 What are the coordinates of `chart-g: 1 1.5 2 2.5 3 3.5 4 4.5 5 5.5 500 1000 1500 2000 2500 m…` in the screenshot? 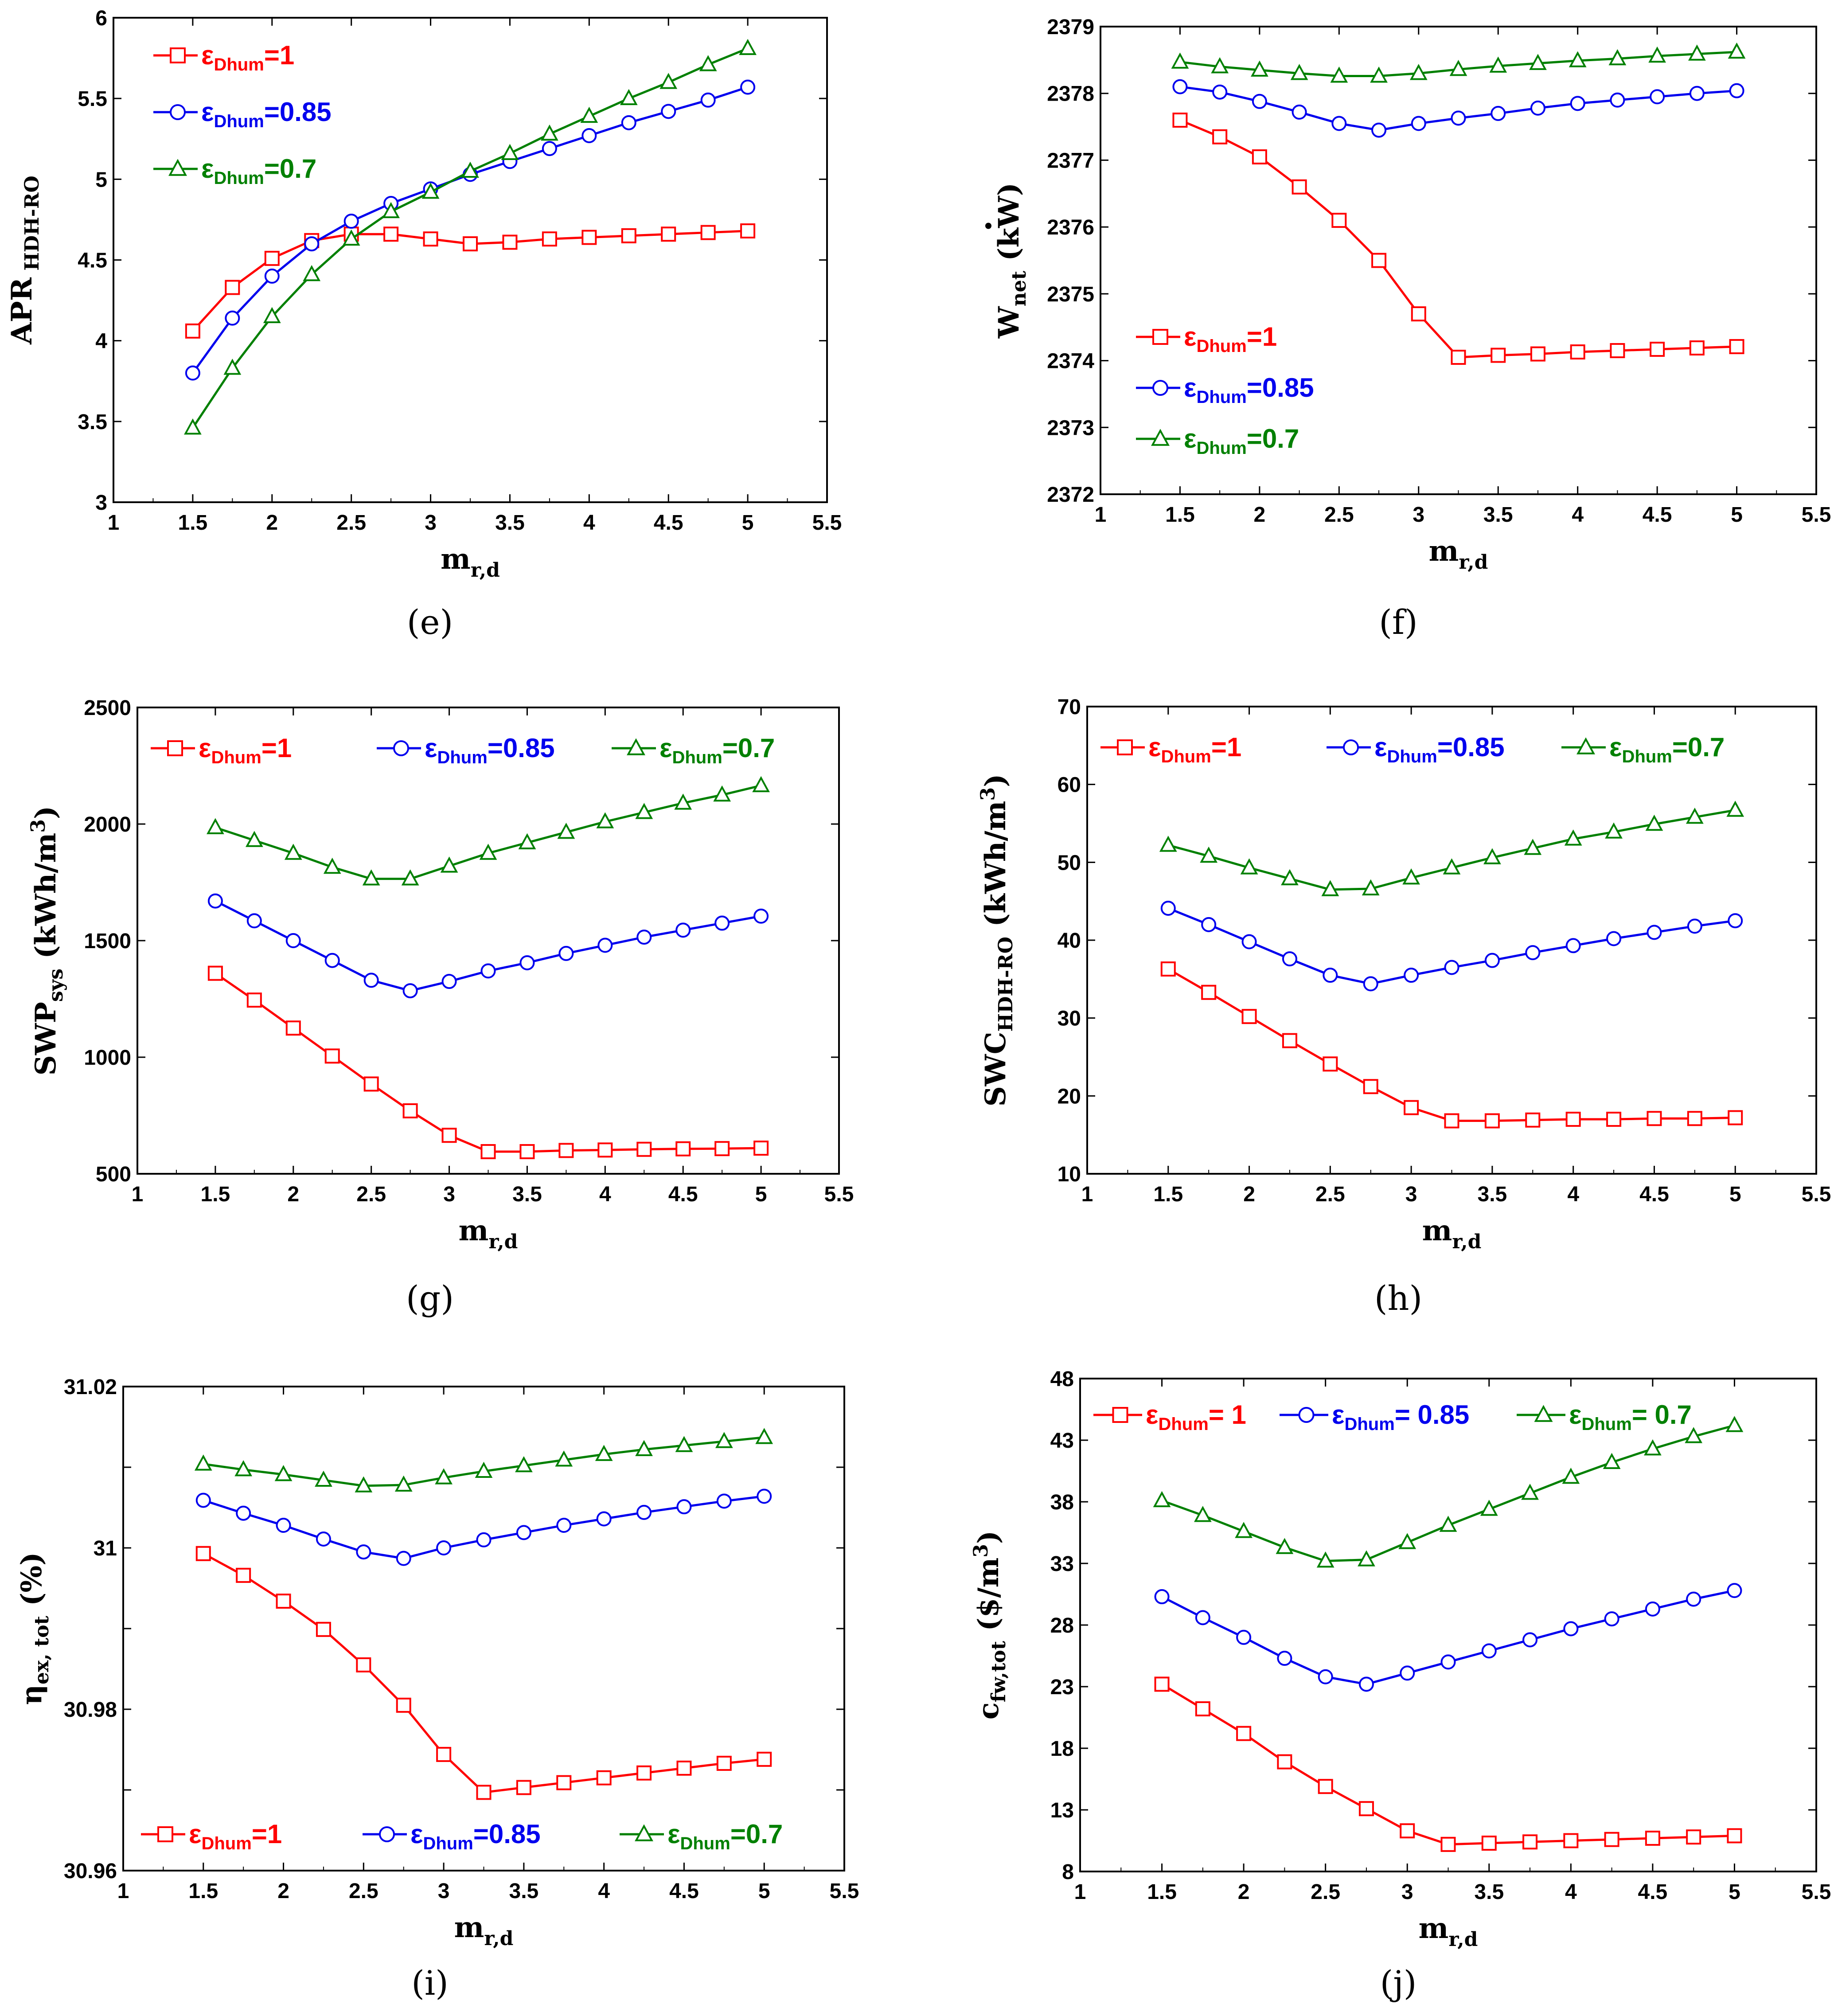 It's located at (440, 1007).